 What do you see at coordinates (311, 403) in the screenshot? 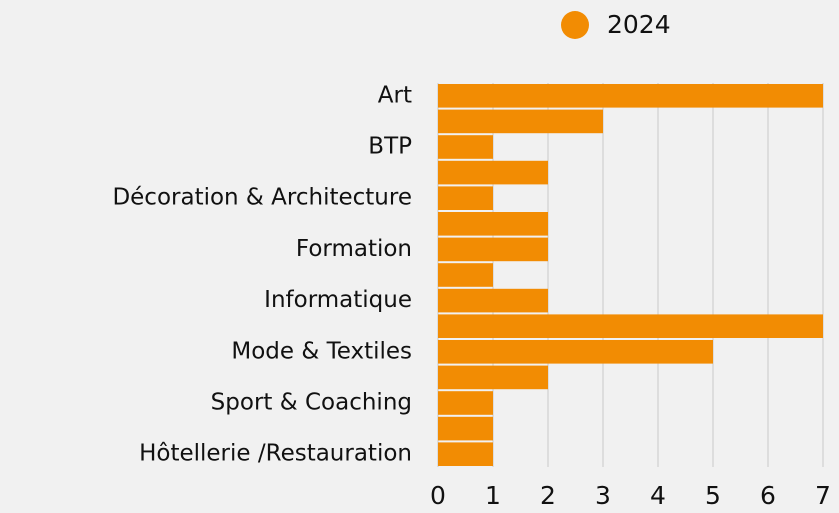
I see `y-tick-label: Sport & Coaching` at bounding box center [311, 403].